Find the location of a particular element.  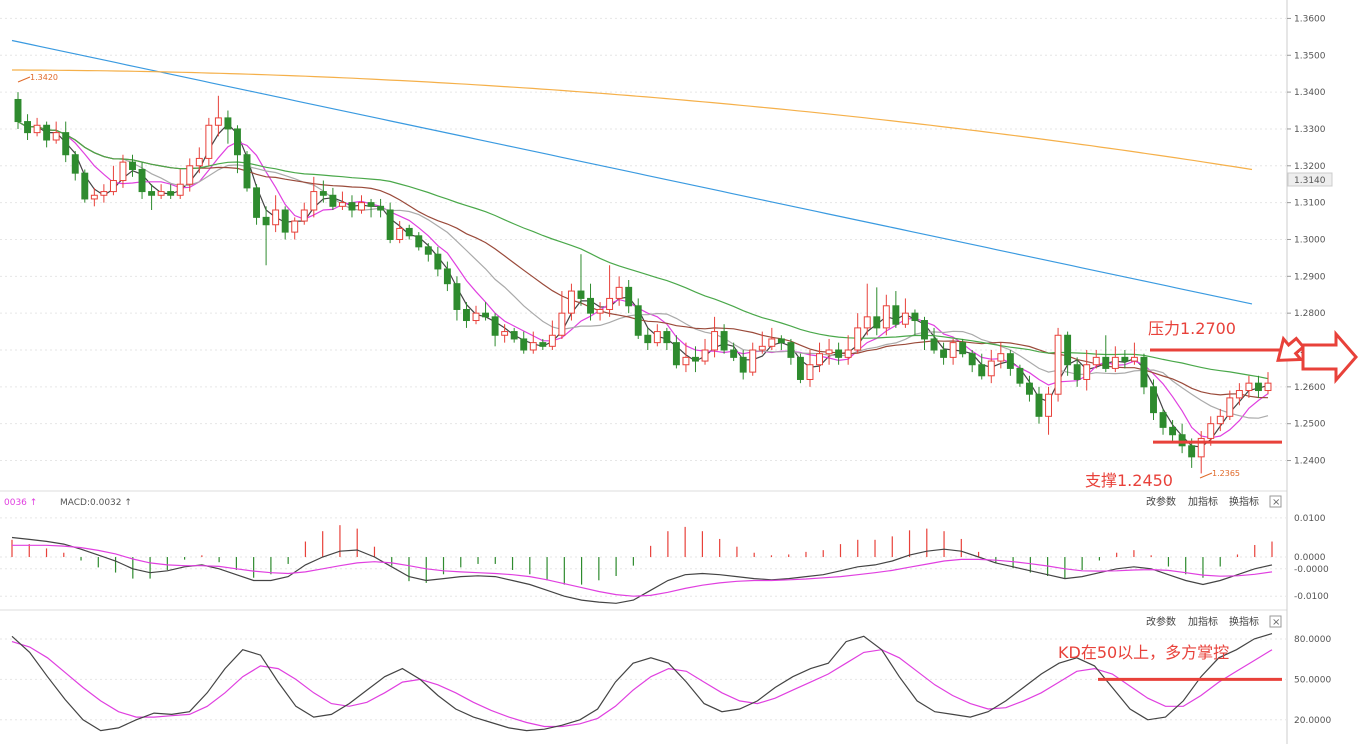

kd-toolbar: 改参数 加指标 换指标 × is located at coordinates (1214, 621).